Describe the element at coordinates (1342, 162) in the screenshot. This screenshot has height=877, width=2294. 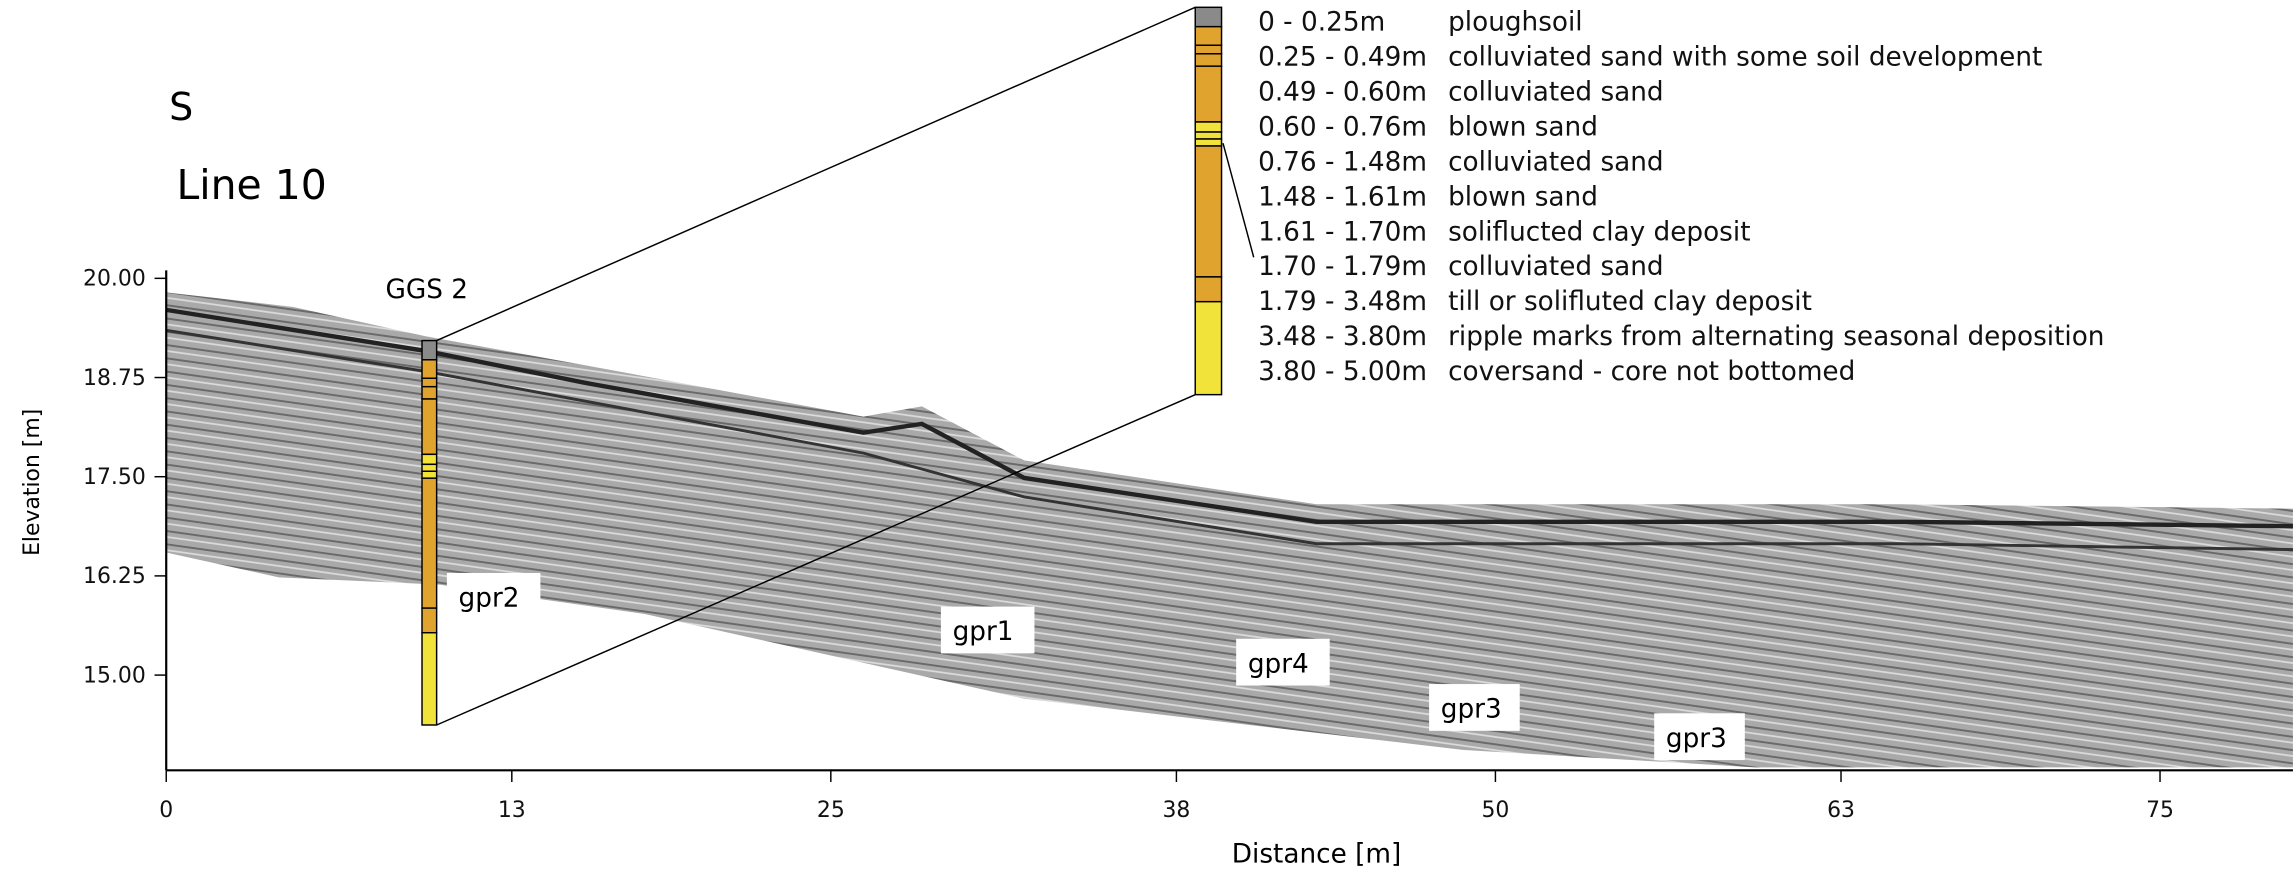
I see `layer-depth: 0.76 - 1.48m` at that location.